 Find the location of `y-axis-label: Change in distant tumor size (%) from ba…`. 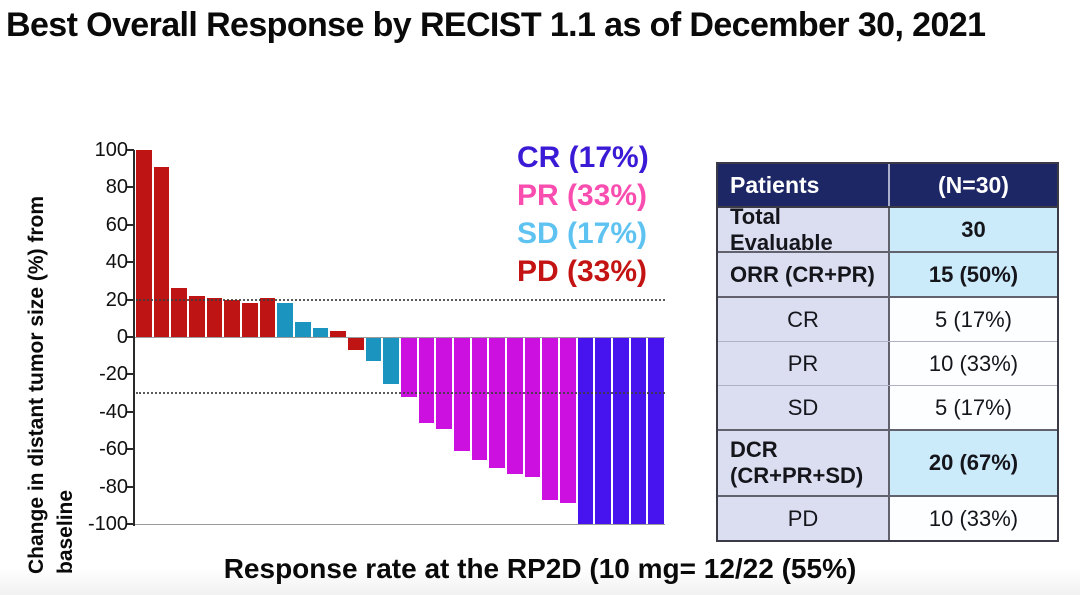

y-axis-label: Change in distant tumor size (%) from ba… is located at coordinates (51, 384).